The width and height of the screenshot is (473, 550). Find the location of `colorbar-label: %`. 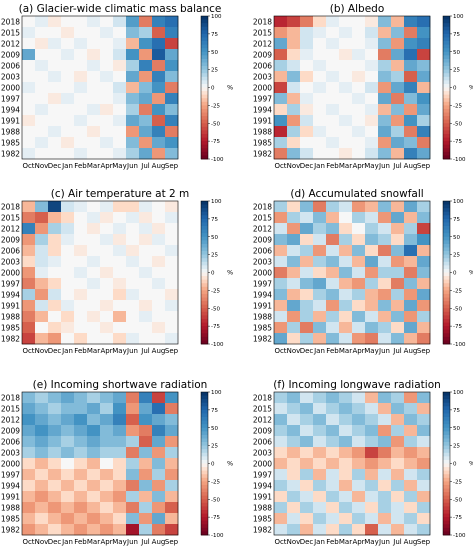

colorbar-label: % is located at coordinates (230, 464).